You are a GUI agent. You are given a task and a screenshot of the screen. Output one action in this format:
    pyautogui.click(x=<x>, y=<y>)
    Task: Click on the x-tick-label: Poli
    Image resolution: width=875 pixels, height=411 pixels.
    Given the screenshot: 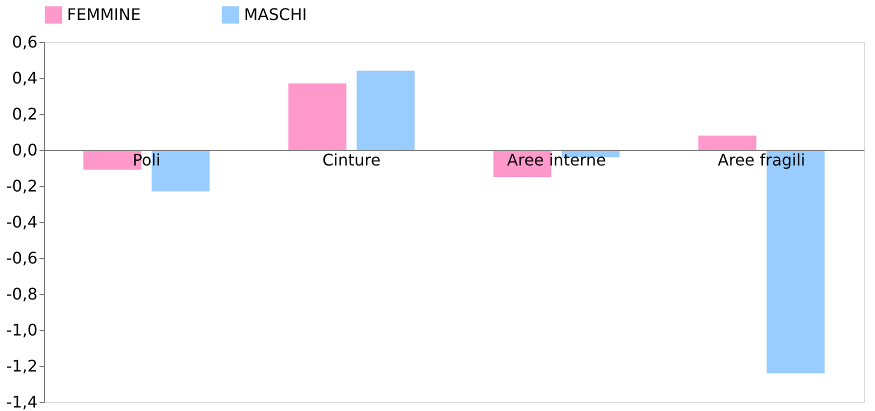 What is the action you would take?
    pyautogui.click(x=146, y=160)
    